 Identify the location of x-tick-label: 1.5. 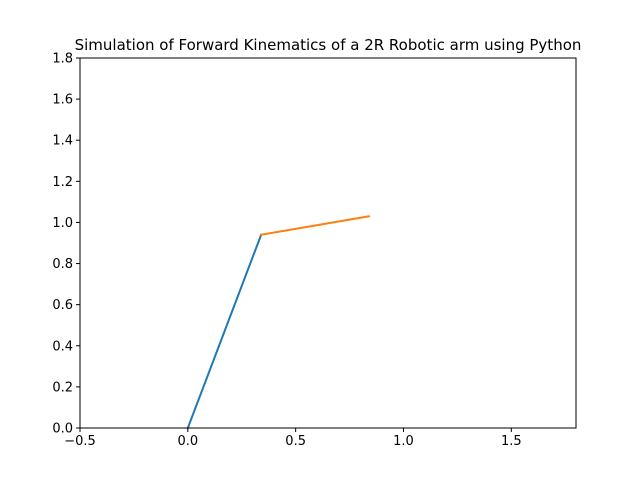
(511, 441).